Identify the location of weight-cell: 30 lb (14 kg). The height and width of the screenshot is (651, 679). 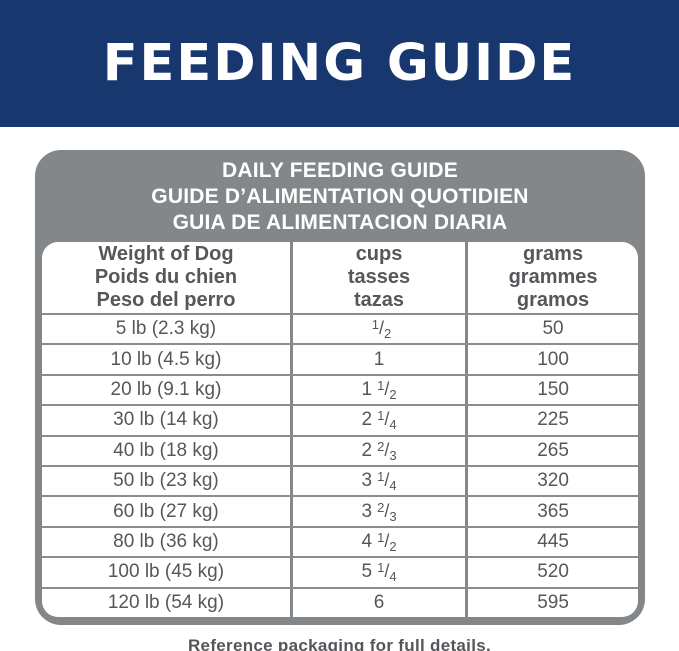
(166, 420).